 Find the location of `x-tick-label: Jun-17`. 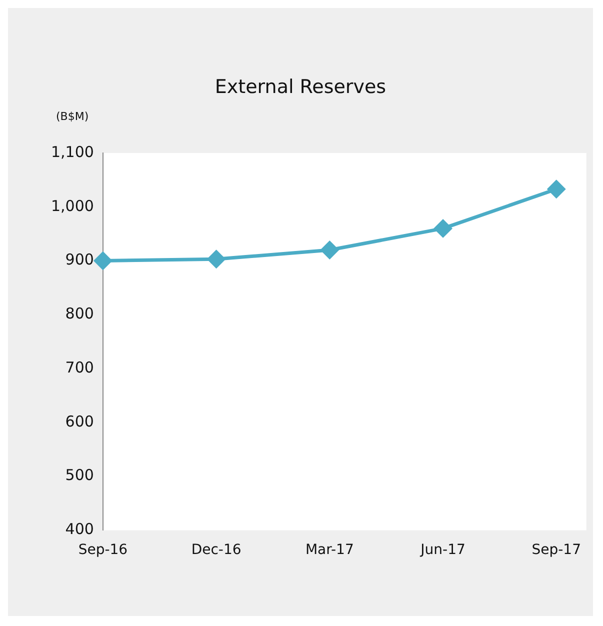

x-tick-label: Jun-17 is located at coordinates (443, 550).